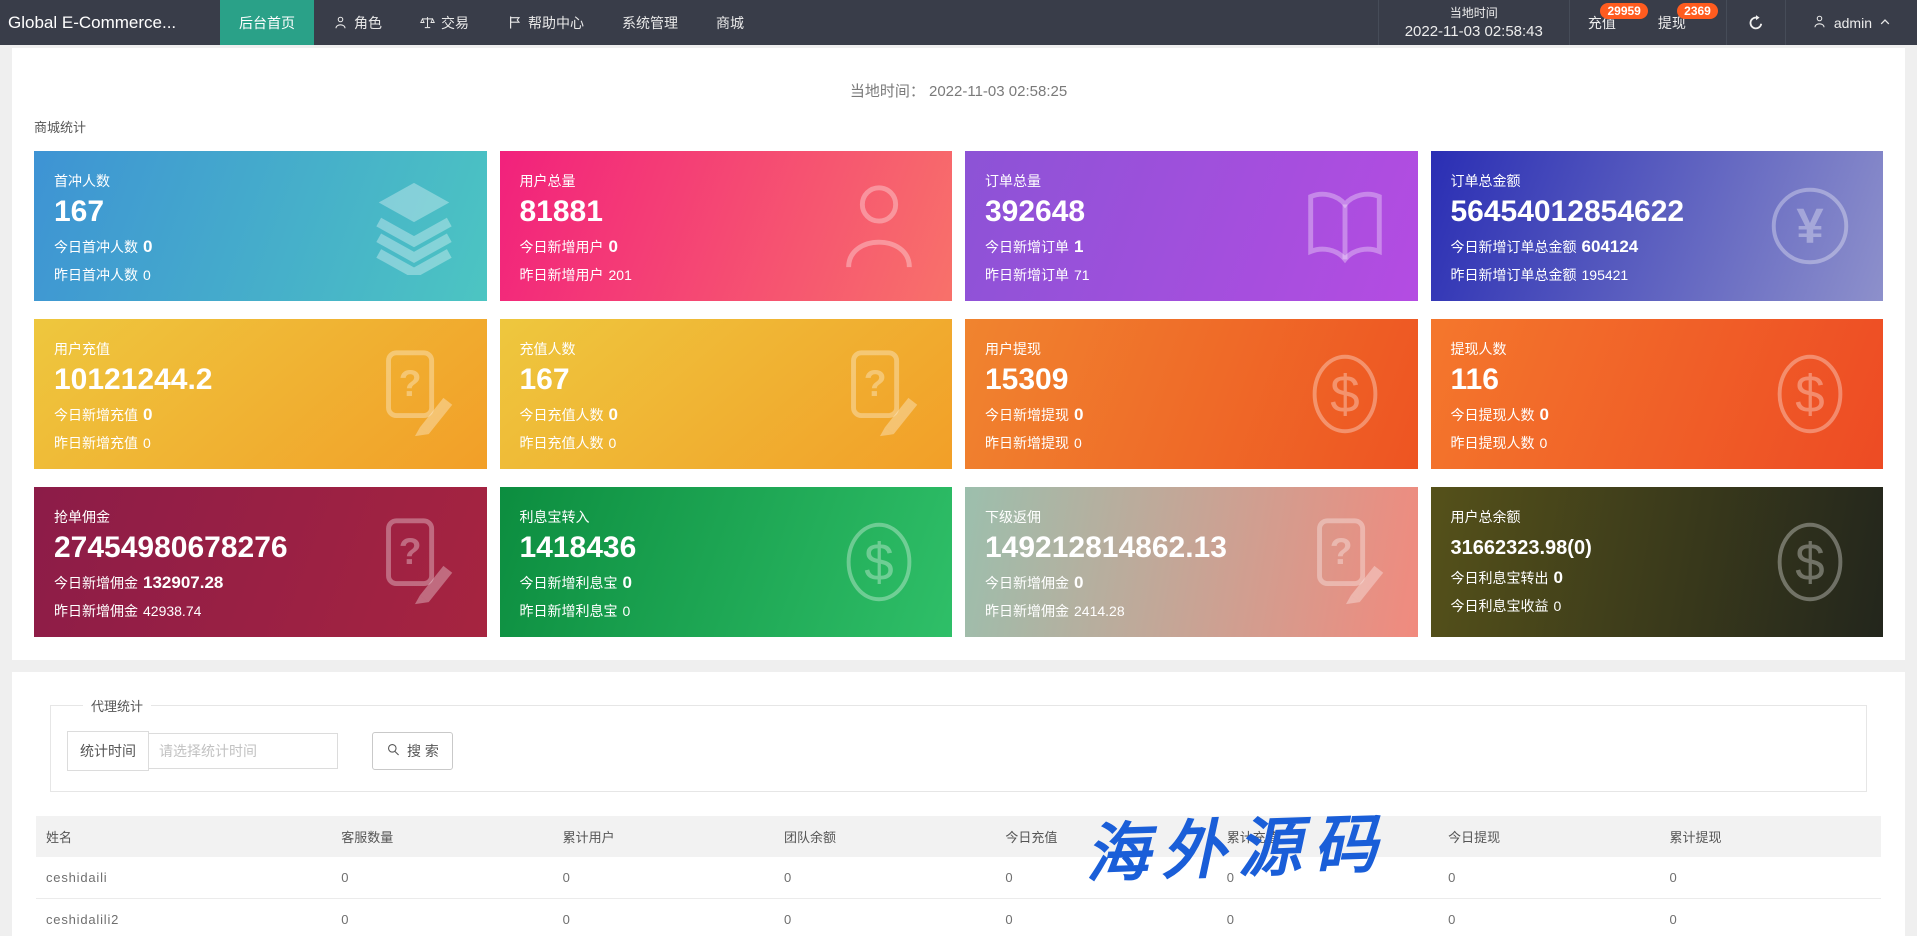  I want to click on card-yesterday-line: 昨日提现人数 0, so click(1499, 443).